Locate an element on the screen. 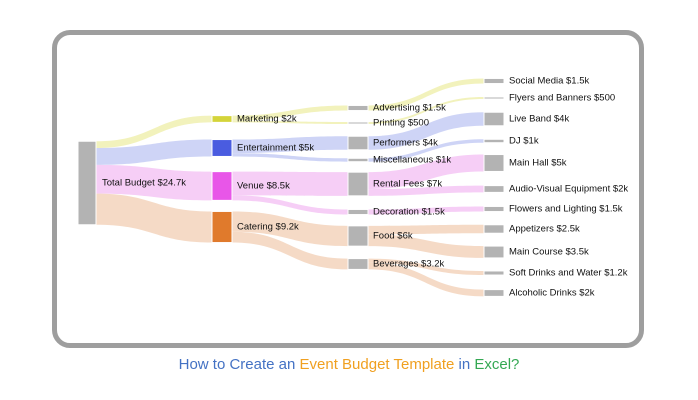 This screenshot has height=400, width=698. node-catering is located at coordinates (222, 227).